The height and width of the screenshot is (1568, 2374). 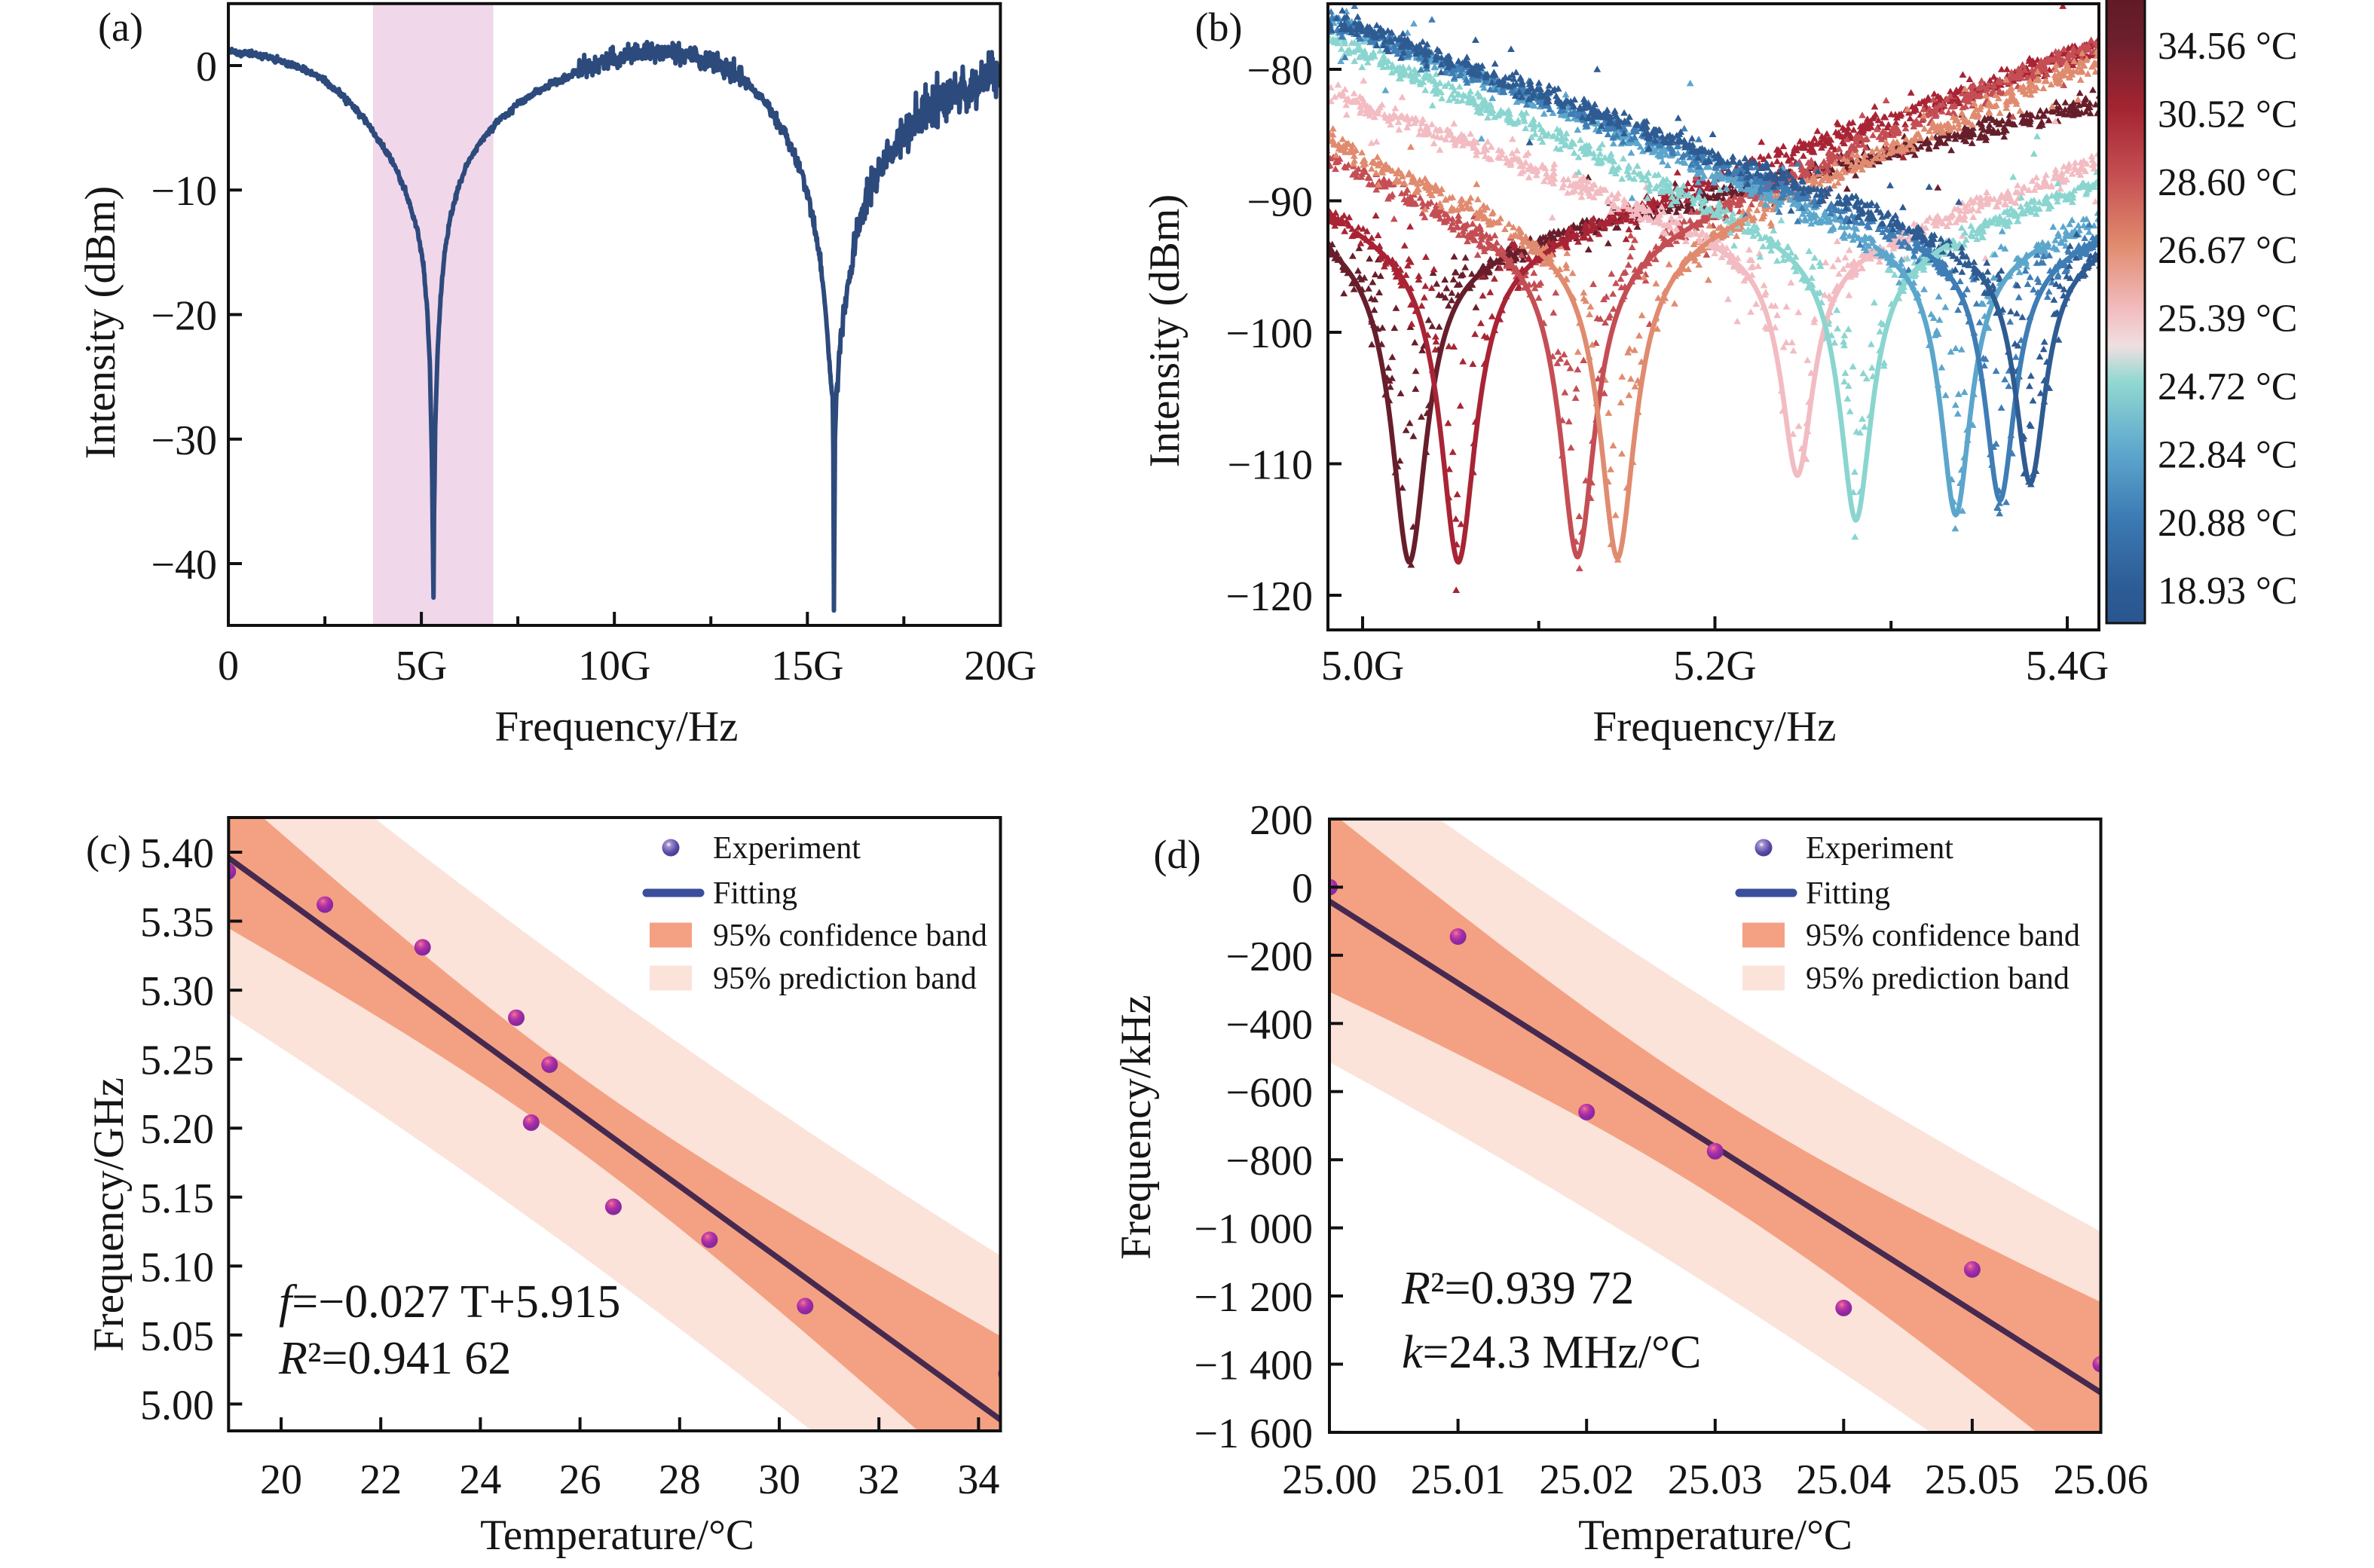 What do you see at coordinates (1269, 1161) in the screenshot?
I see `svg-text: −800` at bounding box center [1269, 1161].